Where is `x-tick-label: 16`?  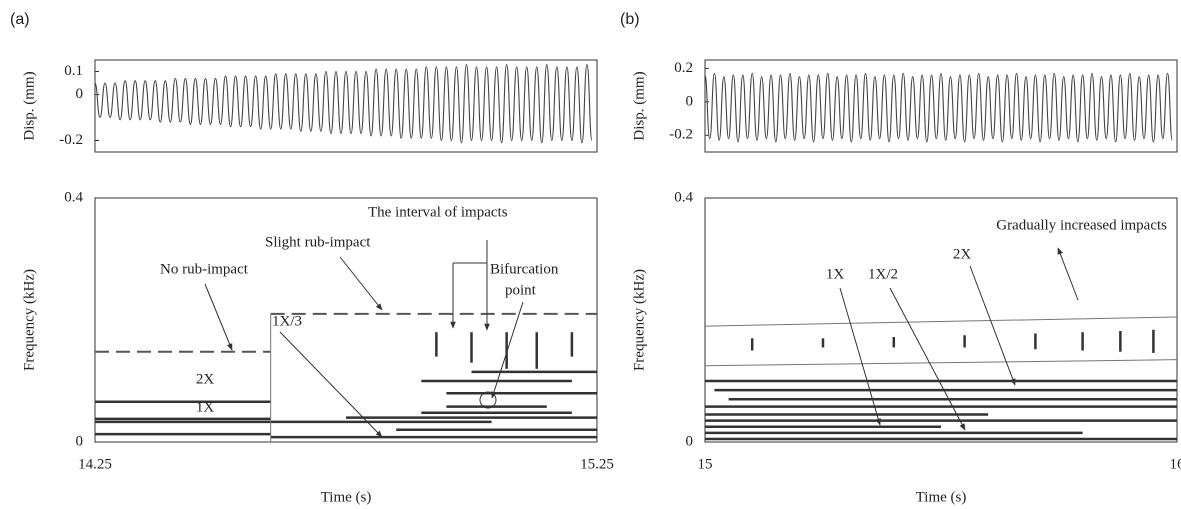 x-tick-label: 16 is located at coordinates (1175, 464).